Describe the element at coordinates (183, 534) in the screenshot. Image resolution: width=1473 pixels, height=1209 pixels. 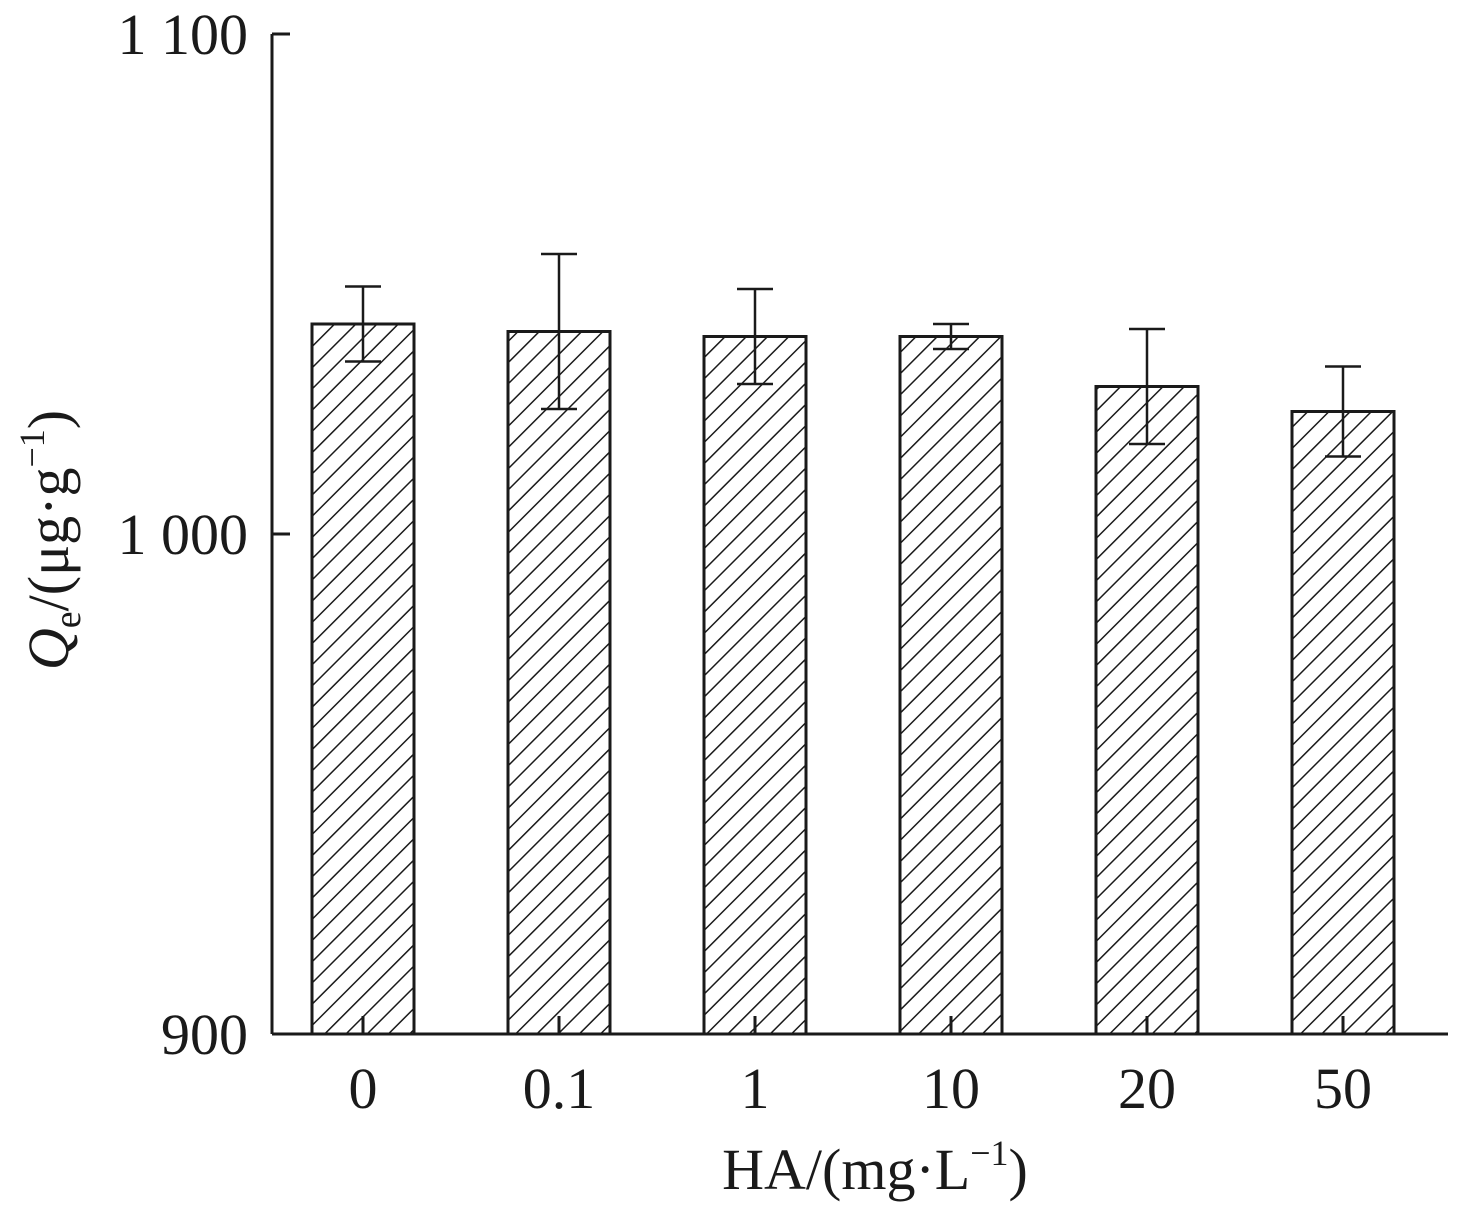
I see `y-tick-label: 1 000` at that location.